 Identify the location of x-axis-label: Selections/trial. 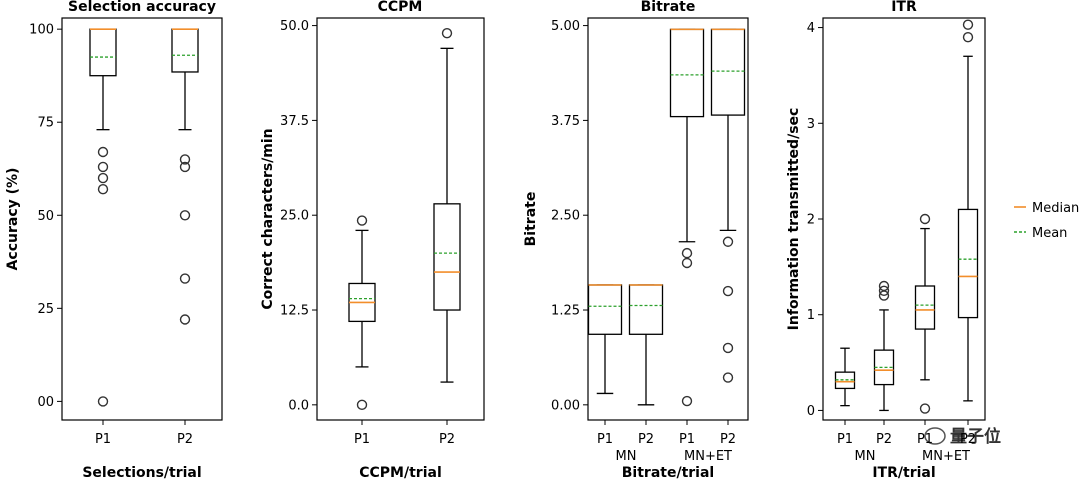
(141, 473).